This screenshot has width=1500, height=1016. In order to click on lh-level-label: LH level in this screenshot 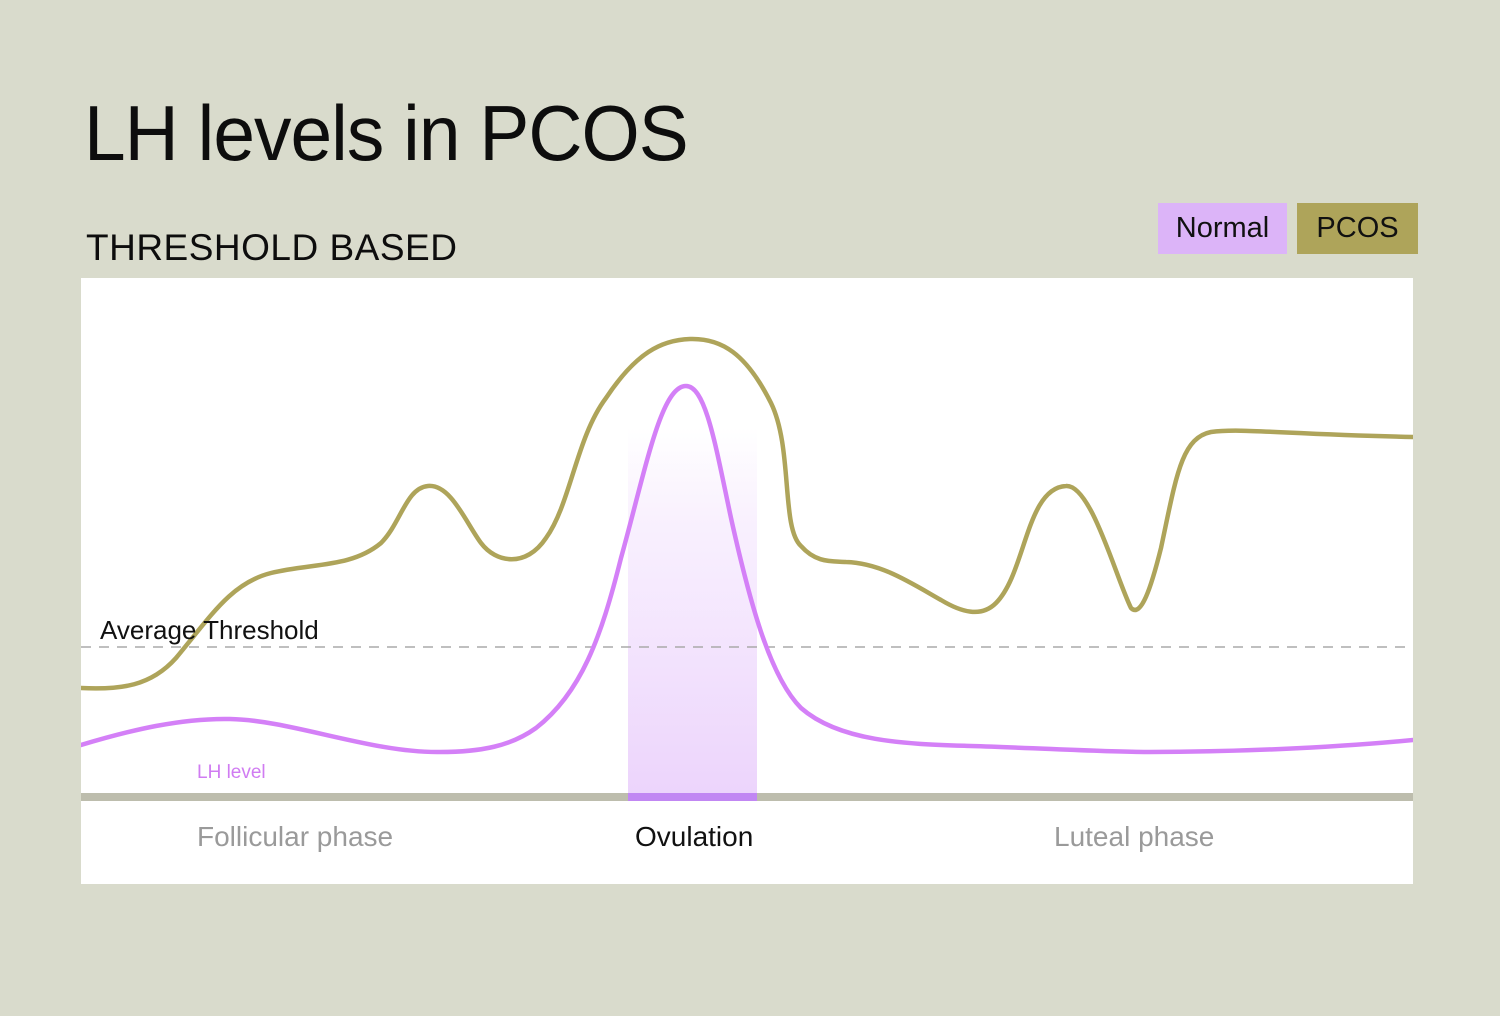, I will do `click(231, 772)`.